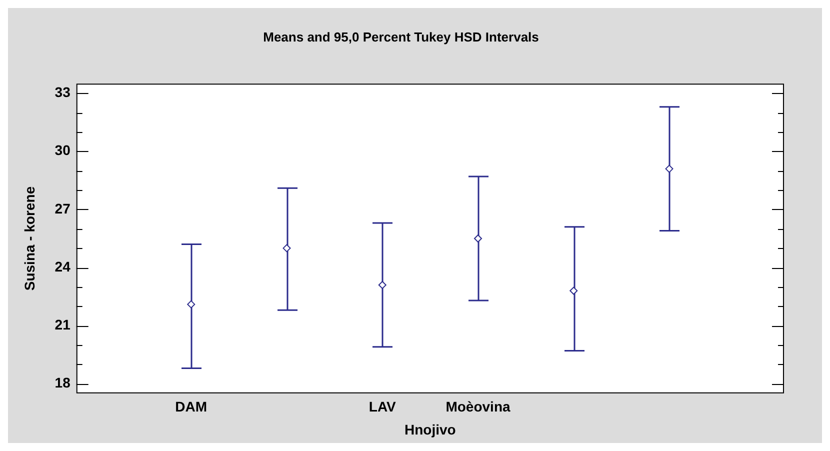  I want to click on x-tick-label: Moèovina, so click(478, 406).